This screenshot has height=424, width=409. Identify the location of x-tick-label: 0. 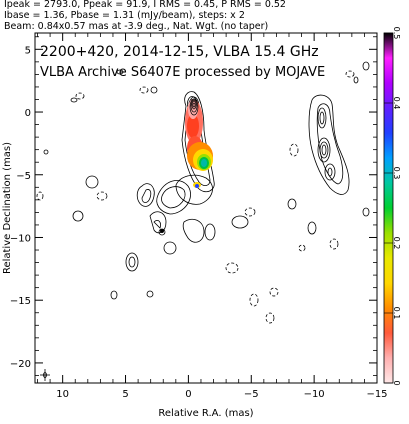
(188, 394).